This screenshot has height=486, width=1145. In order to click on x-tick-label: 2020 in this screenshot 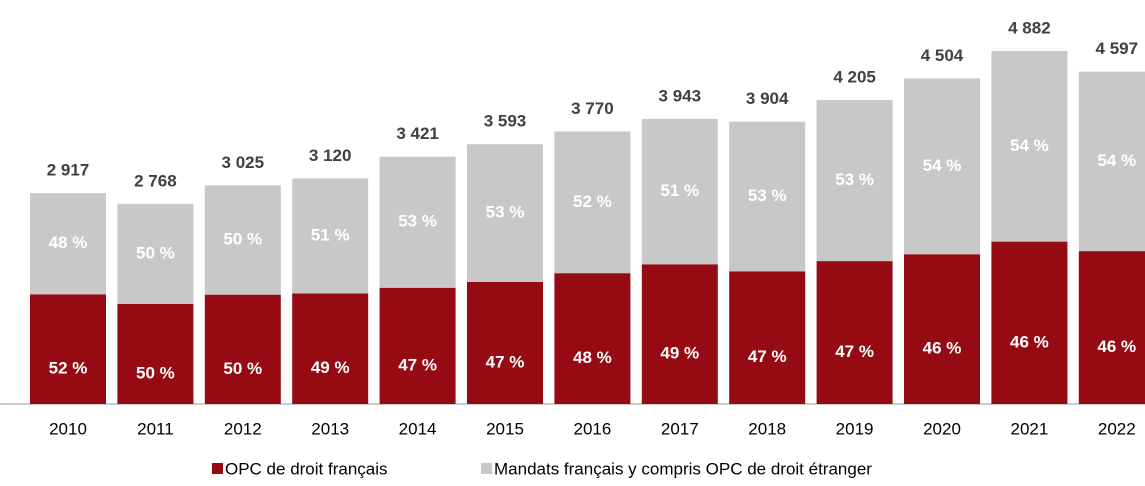, I will do `click(942, 428)`.